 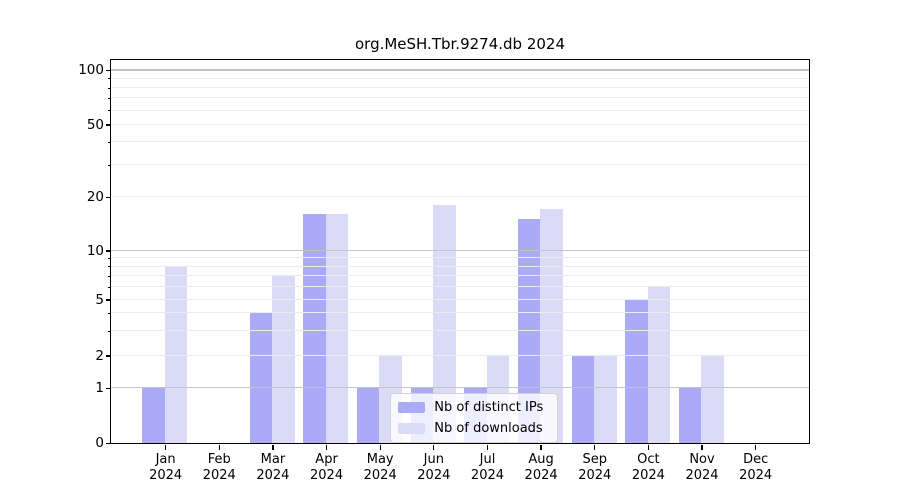 What do you see at coordinates (412, 407) in the screenshot?
I see `legend-swatch-distinct-ips` at bounding box center [412, 407].